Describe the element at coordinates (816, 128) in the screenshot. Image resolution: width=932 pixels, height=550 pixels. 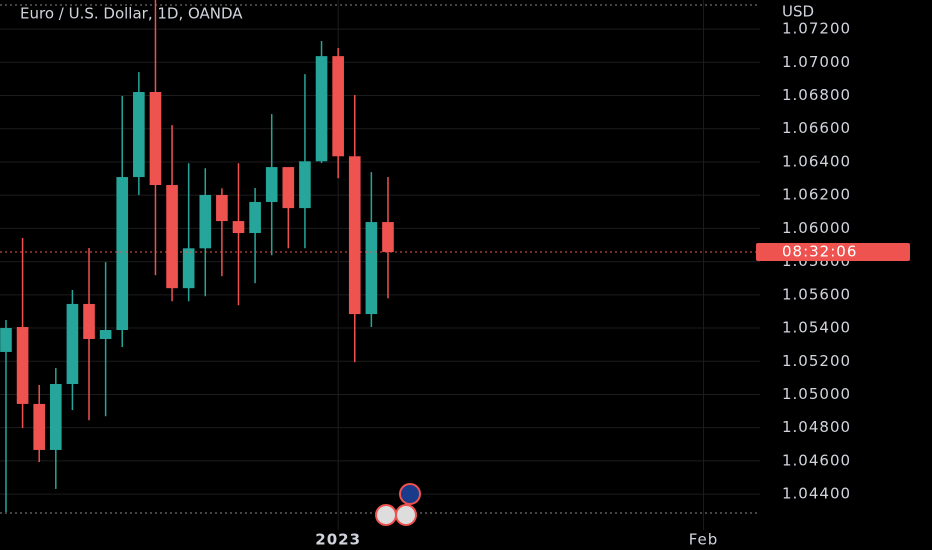
I see `y-tick-label: 1.06600` at that location.